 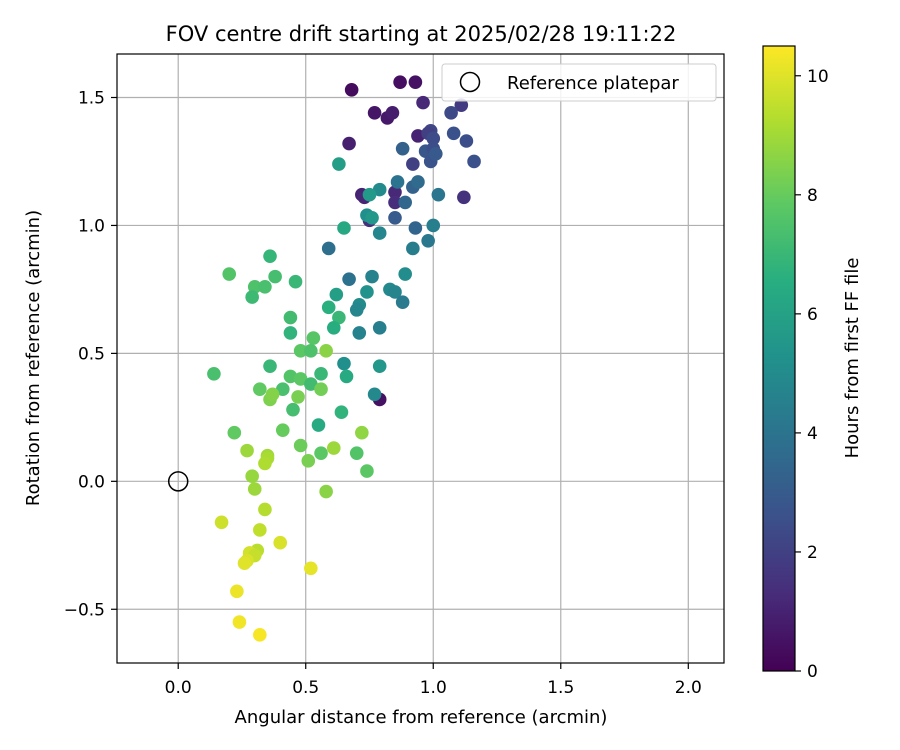 I want to click on colorbar-tick-label: 0, so click(x=812, y=672).